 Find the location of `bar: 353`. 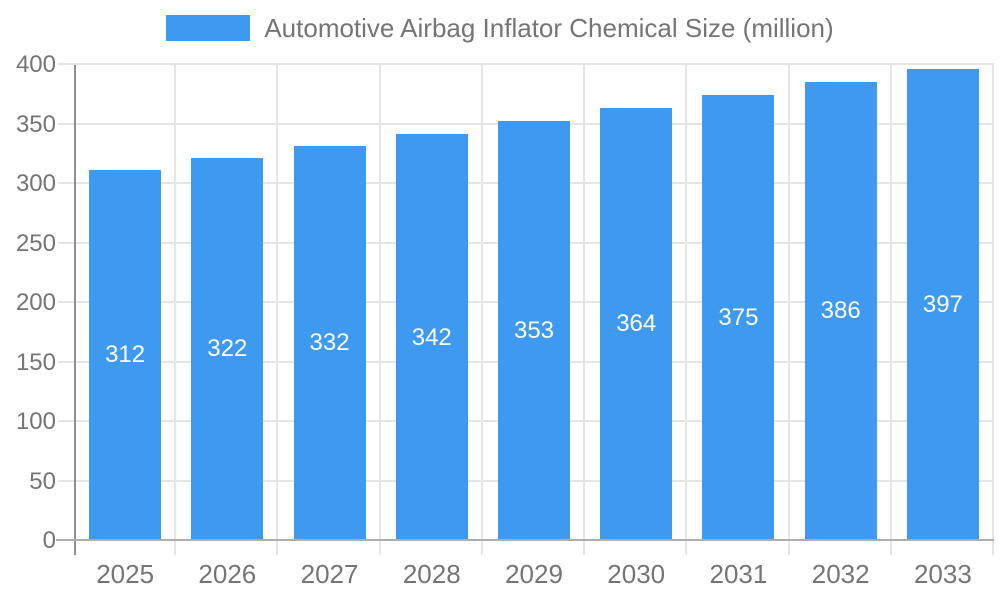

bar: 353 is located at coordinates (534, 330).